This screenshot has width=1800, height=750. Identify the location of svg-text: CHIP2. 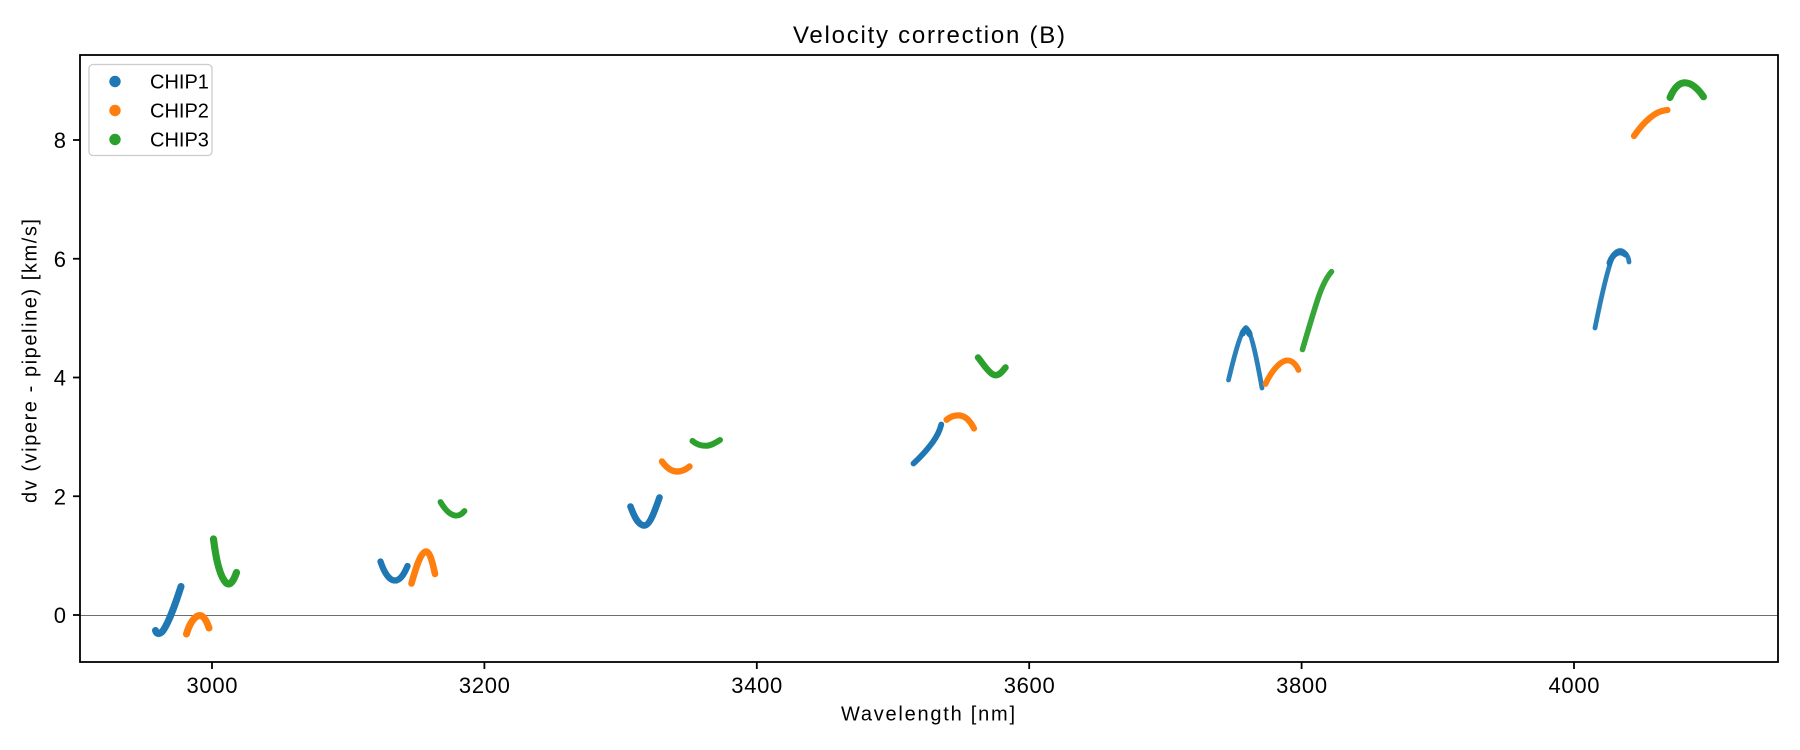
(179, 112).